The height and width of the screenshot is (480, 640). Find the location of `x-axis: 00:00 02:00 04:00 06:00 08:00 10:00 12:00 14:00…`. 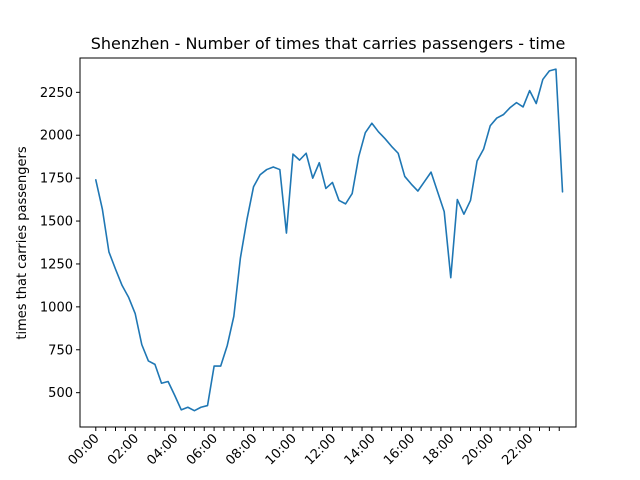

x-axis: 00:00 02:00 04:00 06:00 08:00 10:00 12:00 14:00… is located at coordinates (313, 447).